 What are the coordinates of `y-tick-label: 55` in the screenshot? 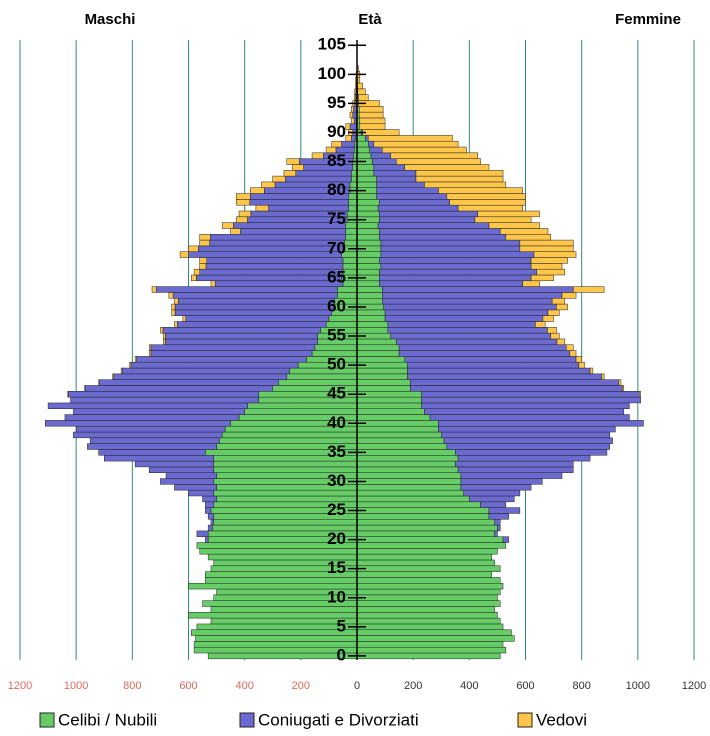 It's located at (336, 335).